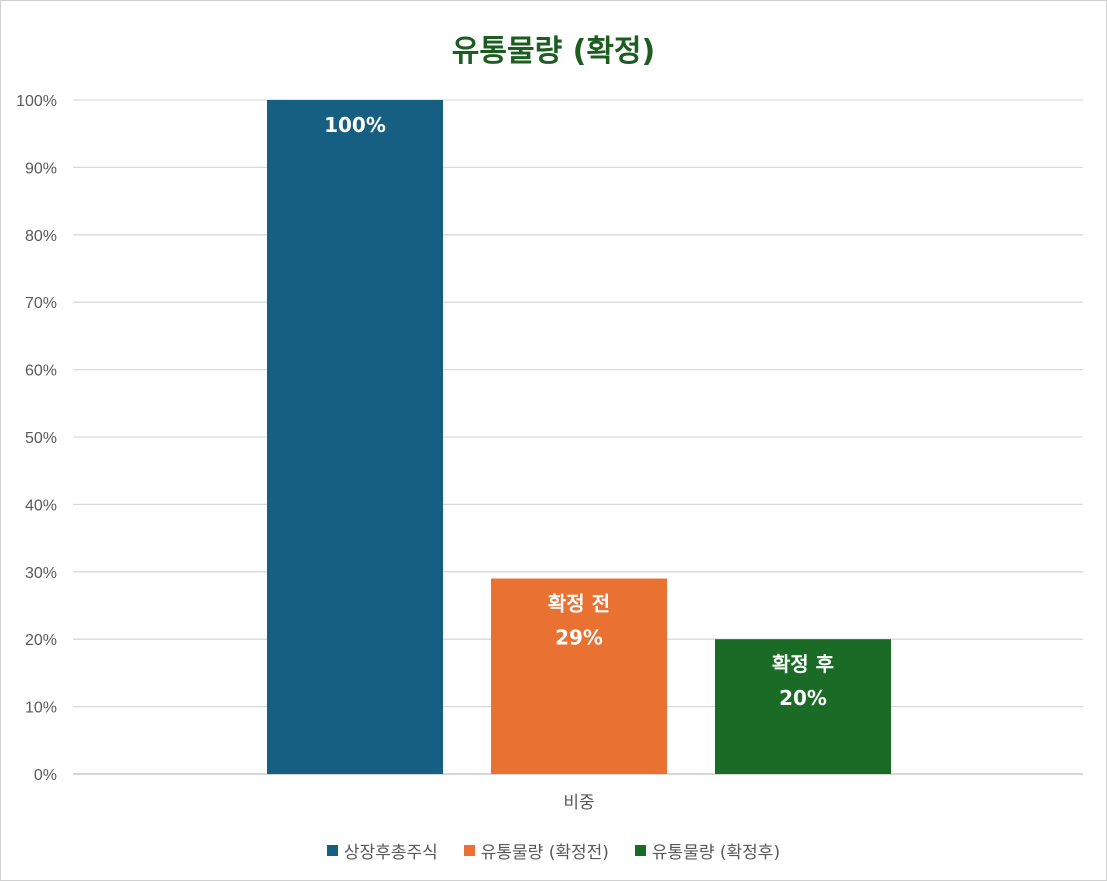  I want to click on y-tick-label: 40%, so click(41, 505).